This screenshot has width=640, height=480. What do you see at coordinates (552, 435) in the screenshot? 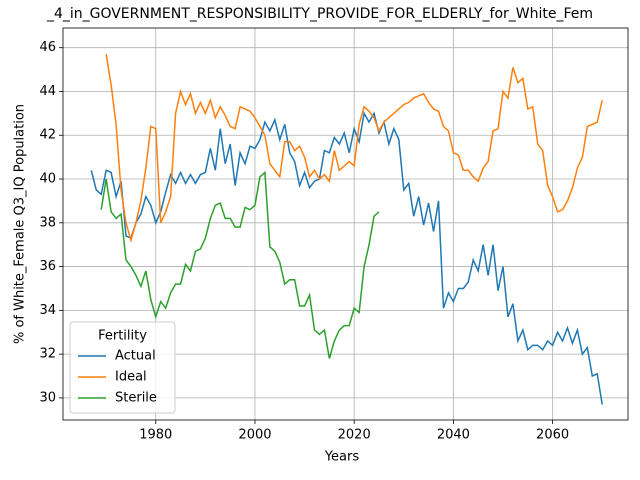
I see `x-tick-label: 2060` at bounding box center [552, 435].